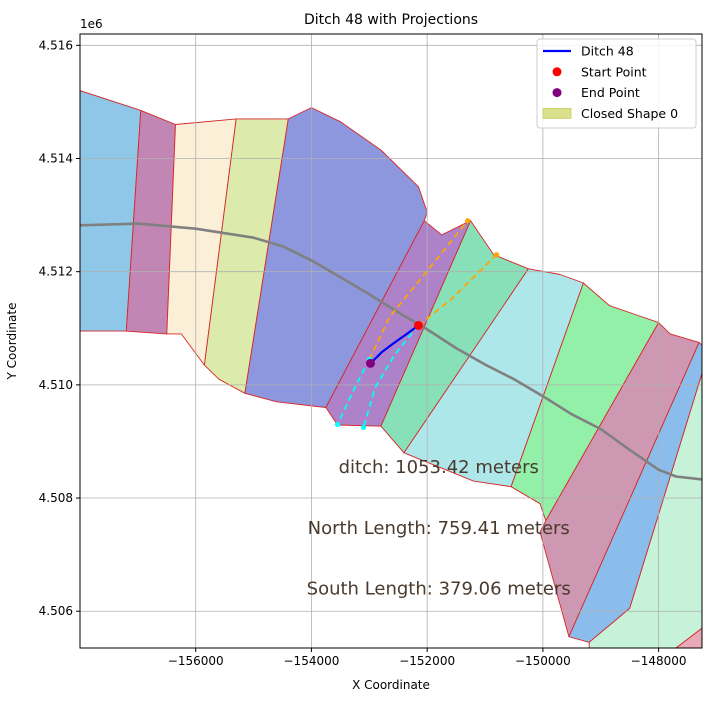 This screenshot has width=712, height=701. I want to click on x-axis-label: X Coordinate, so click(391, 685).